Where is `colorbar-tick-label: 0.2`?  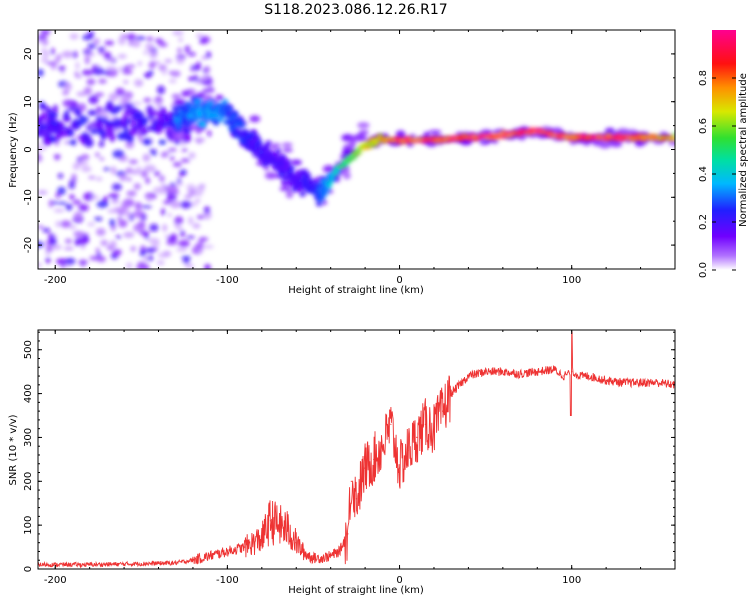 colorbar-tick-label: 0.2 is located at coordinates (703, 222).